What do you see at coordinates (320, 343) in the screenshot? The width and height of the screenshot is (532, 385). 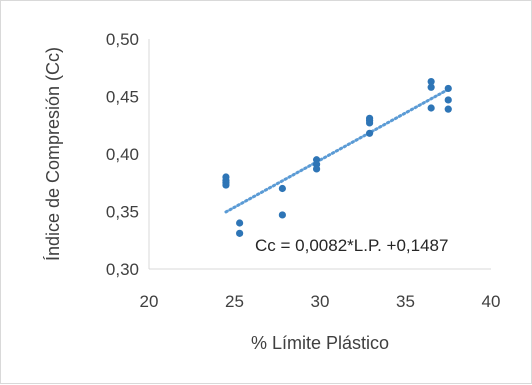 I see `x-axis-title: % Límite Plástico` at bounding box center [320, 343].